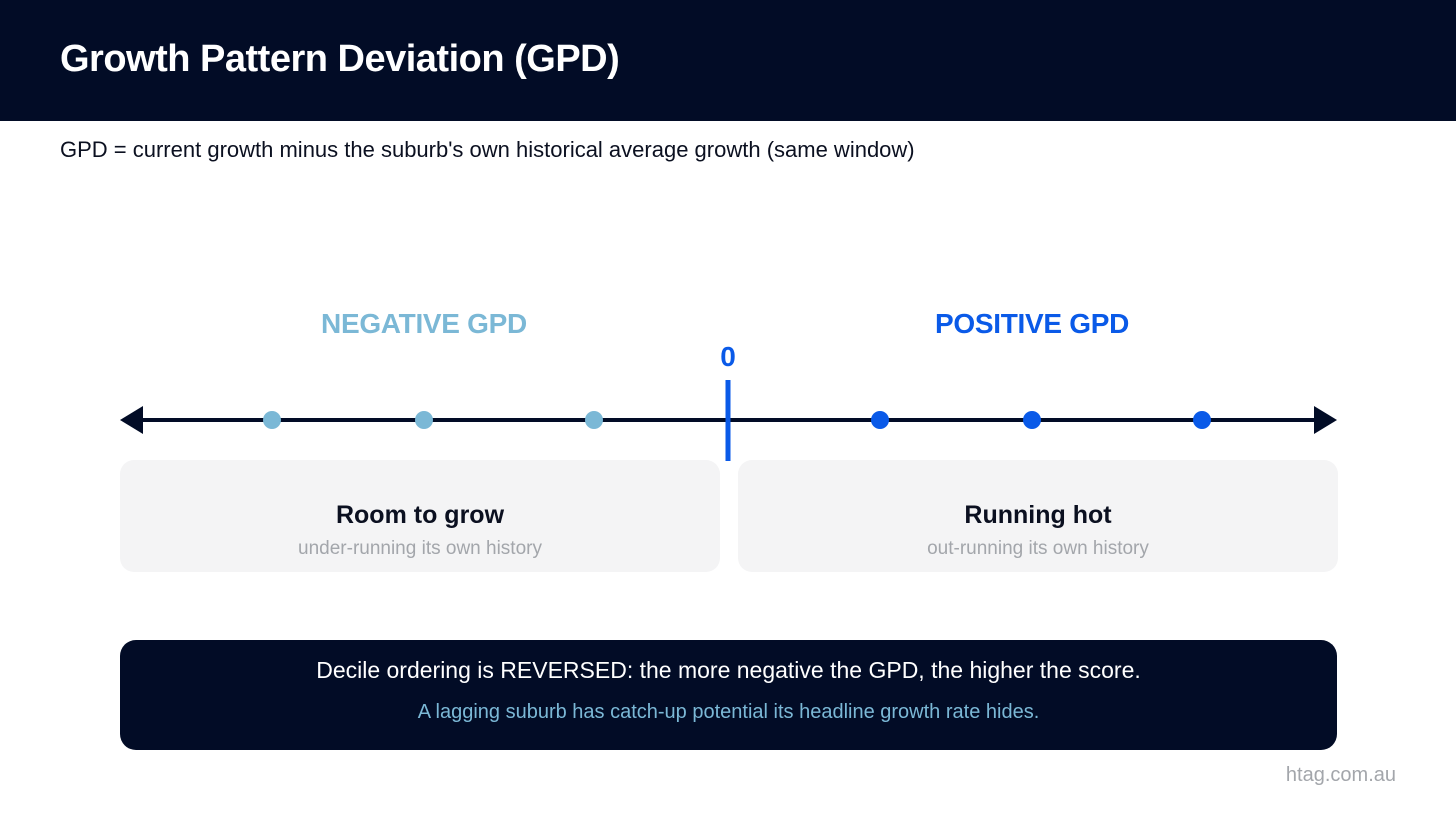 The width and height of the screenshot is (1456, 816). What do you see at coordinates (1032, 323) in the screenshot?
I see `positive-gpd-label: POSITIVE GPD` at bounding box center [1032, 323].